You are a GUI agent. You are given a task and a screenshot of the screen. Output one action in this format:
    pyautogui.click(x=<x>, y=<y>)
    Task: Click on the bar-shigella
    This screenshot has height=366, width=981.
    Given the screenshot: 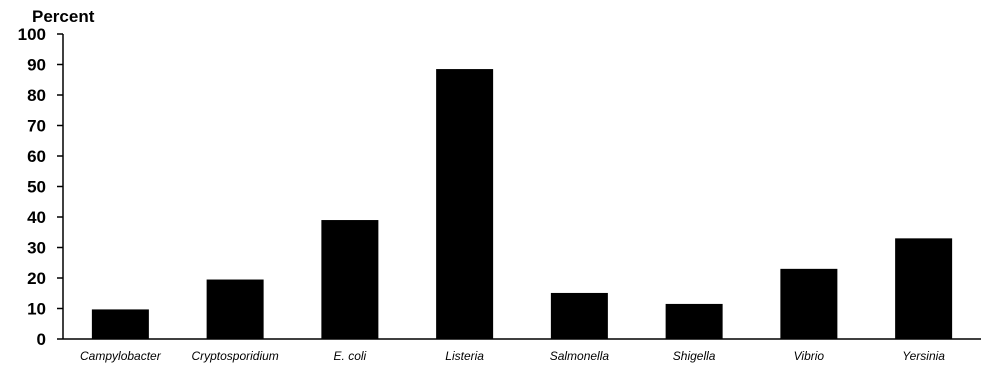 What is the action you would take?
    pyautogui.click(x=694, y=321)
    